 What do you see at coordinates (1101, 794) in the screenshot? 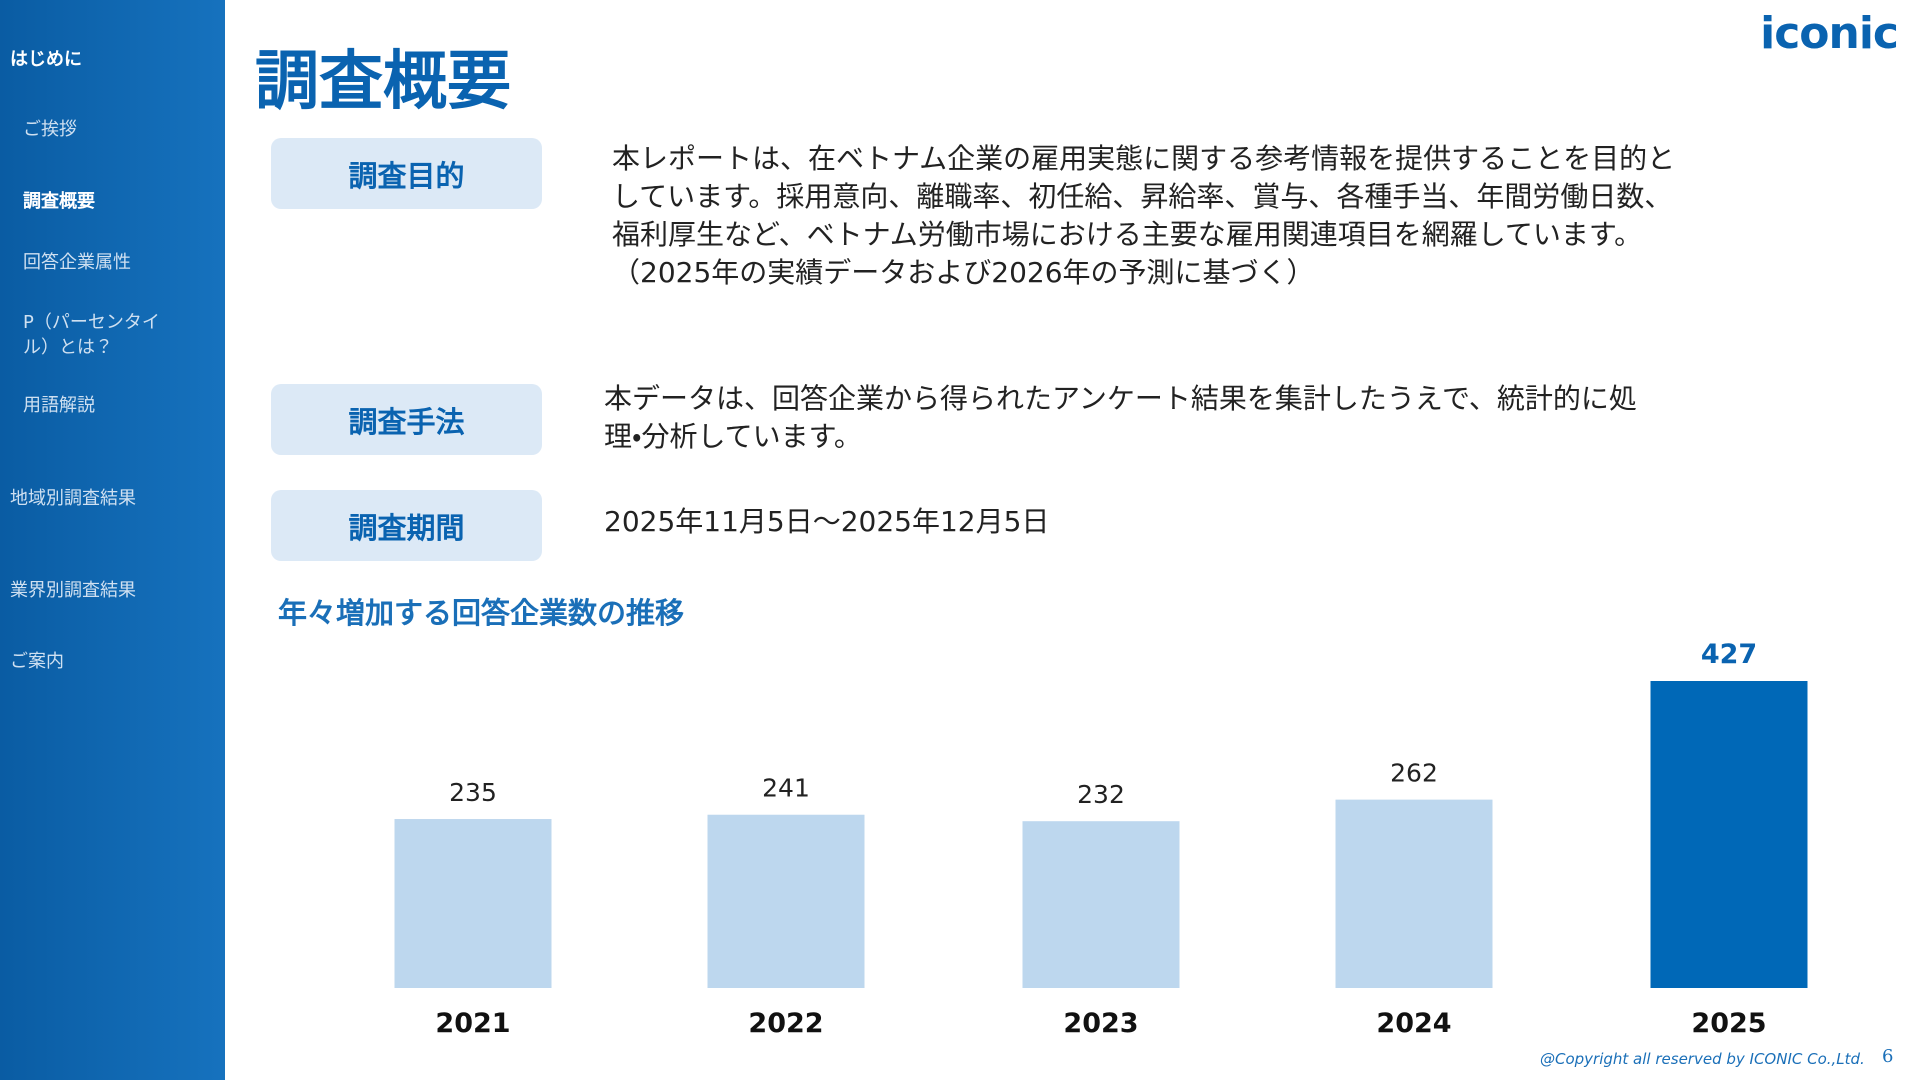
I see `data-label: 232` at bounding box center [1101, 794].